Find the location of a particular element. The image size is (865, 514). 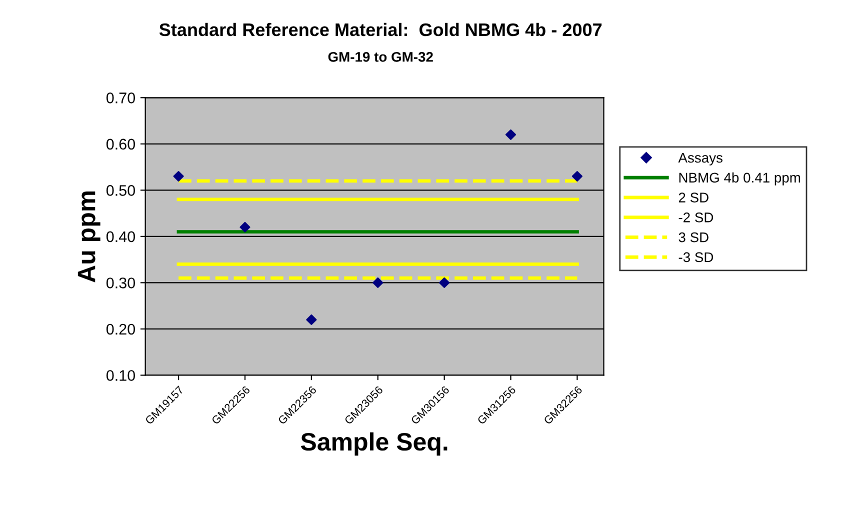

y-tick-label: 0.60 is located at coordinates (121, 144).